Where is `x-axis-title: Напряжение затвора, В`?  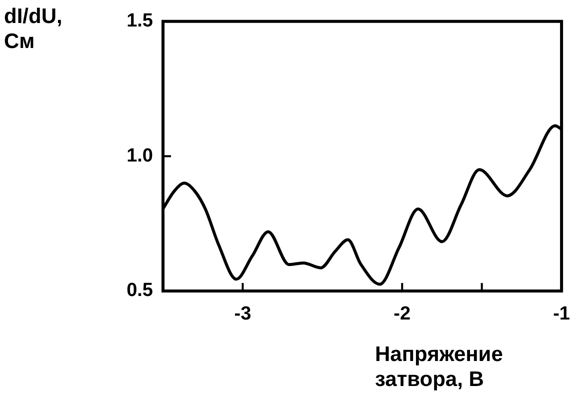 x-axis-title: Напряжение затвора, В is located at coordinates (439, 367).